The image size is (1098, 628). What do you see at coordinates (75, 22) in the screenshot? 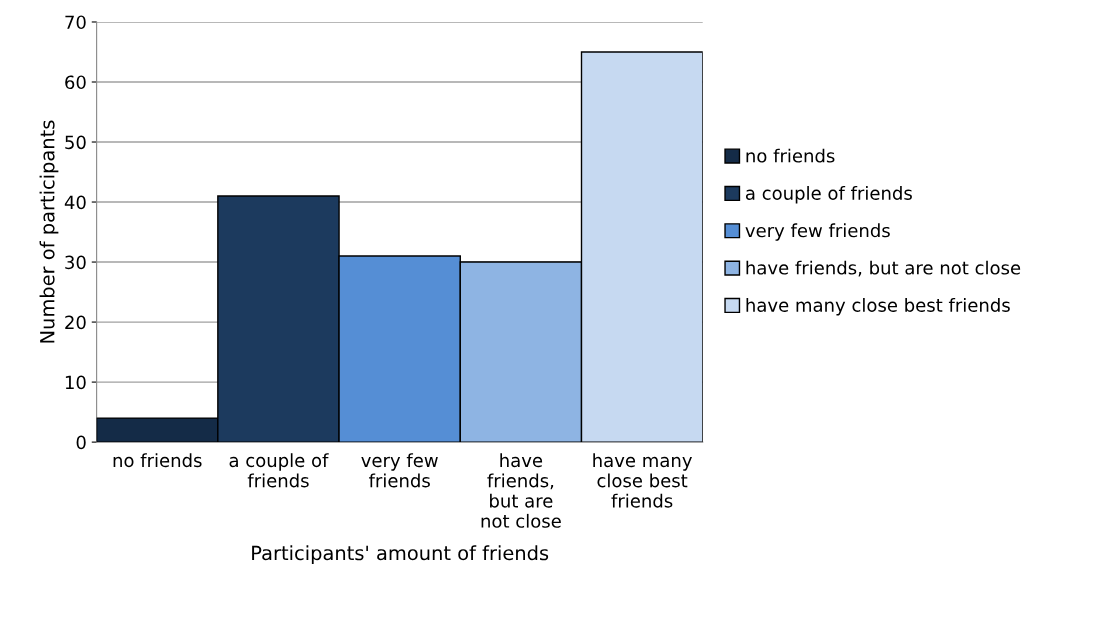
I see `y-tick-label: 70` at bounding box center [75, 22].